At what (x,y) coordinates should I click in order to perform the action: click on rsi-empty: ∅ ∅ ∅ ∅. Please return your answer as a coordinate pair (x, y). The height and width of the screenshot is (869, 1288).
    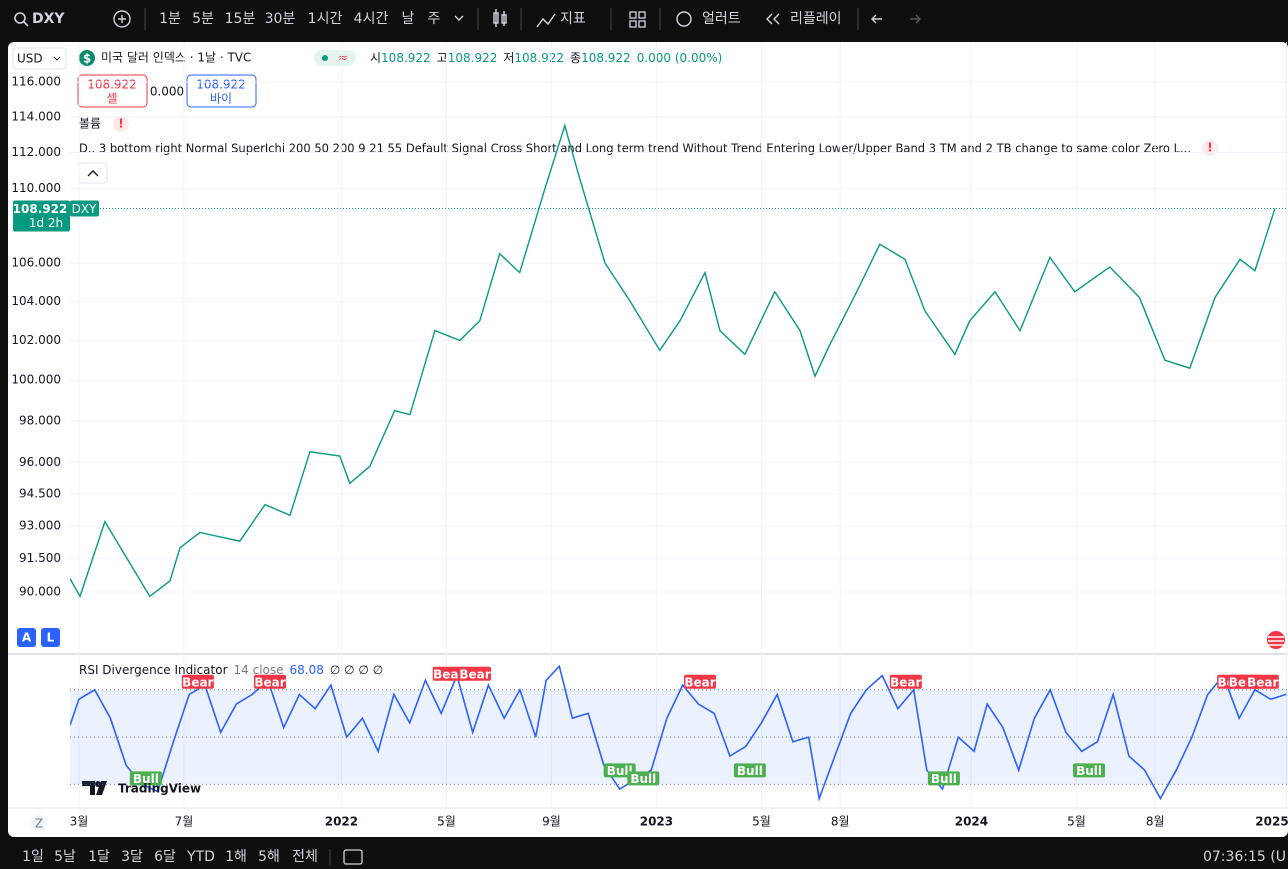
    Looking at the image, I should click on (356, 670).